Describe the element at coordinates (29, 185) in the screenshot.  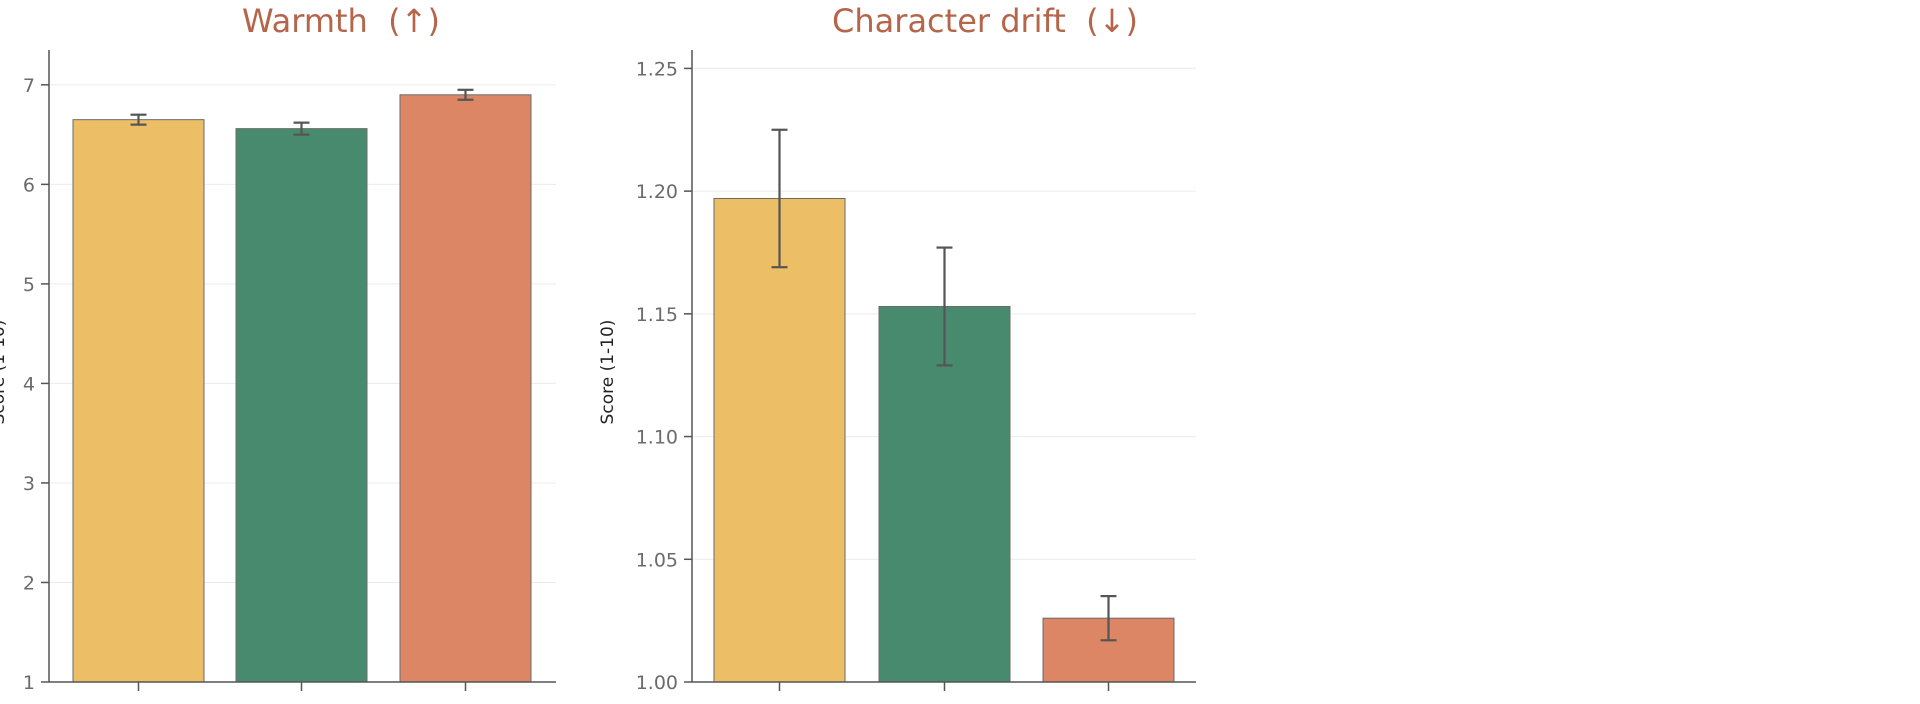
I see `y-tick-label: 6` at that location.